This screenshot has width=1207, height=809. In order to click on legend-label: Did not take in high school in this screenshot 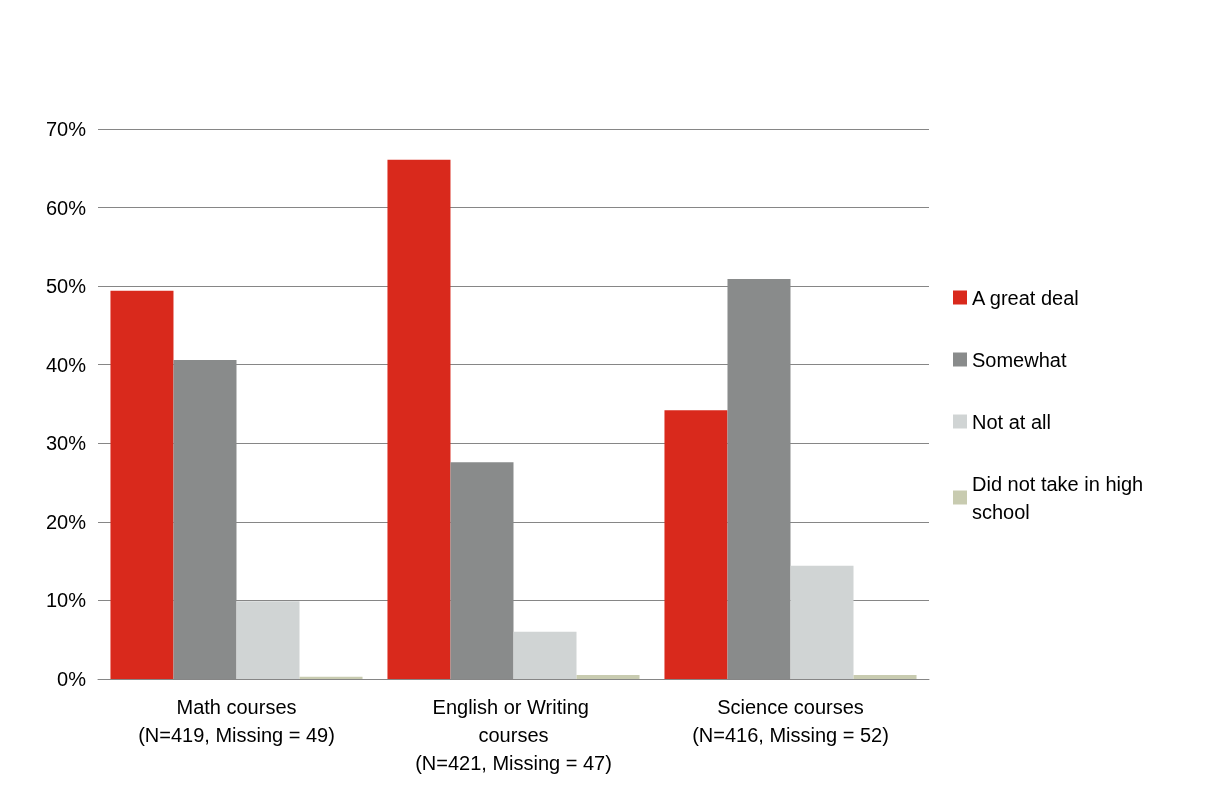, I will do `click(1060, 497)`.